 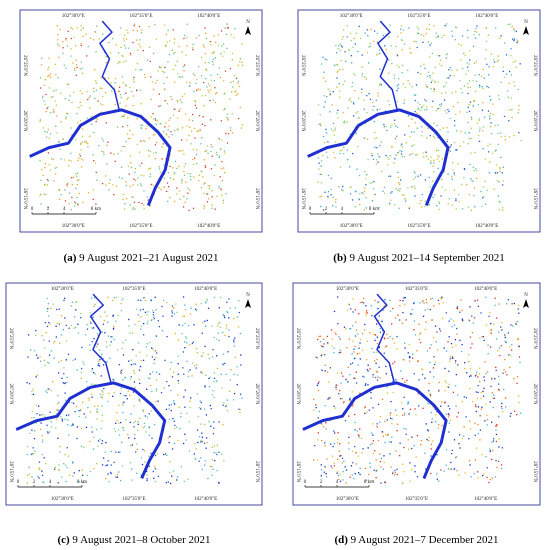 I want to click on scale-label: 4, so click(x=64, y=209).